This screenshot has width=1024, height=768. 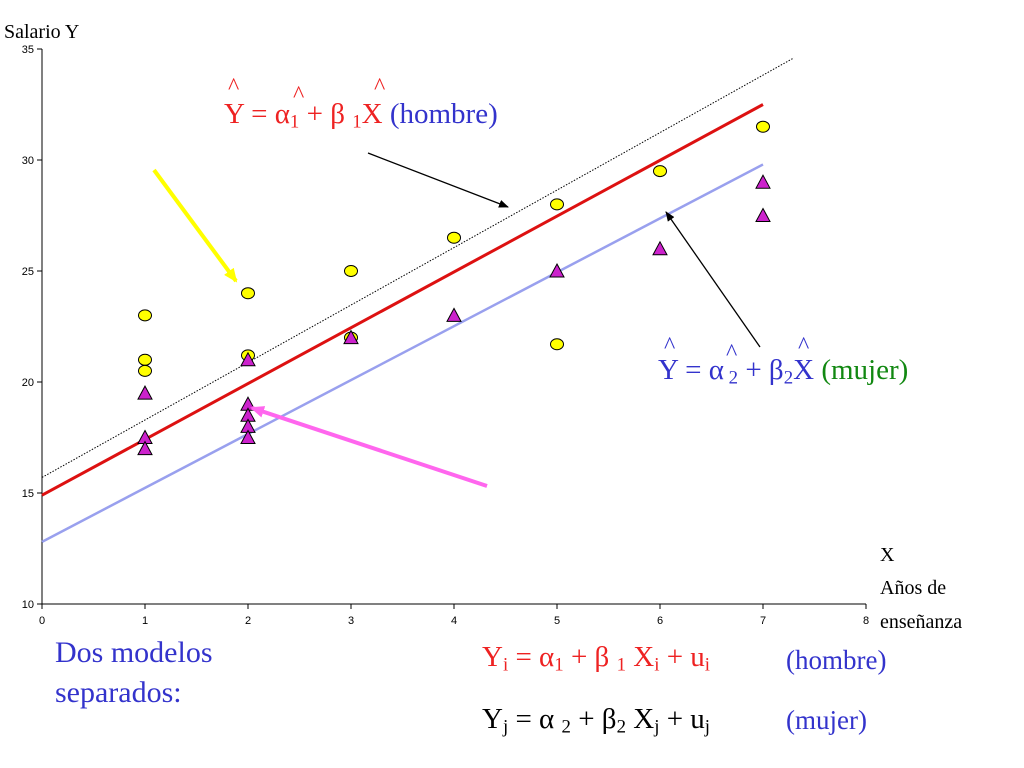 I want to click on eq-mujer-tag: (mujer), so click(x=861, y=370).